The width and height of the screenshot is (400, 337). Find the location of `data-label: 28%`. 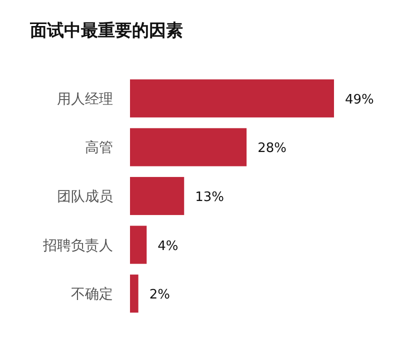

data-label: 28% is located at coordinates (272, 148).